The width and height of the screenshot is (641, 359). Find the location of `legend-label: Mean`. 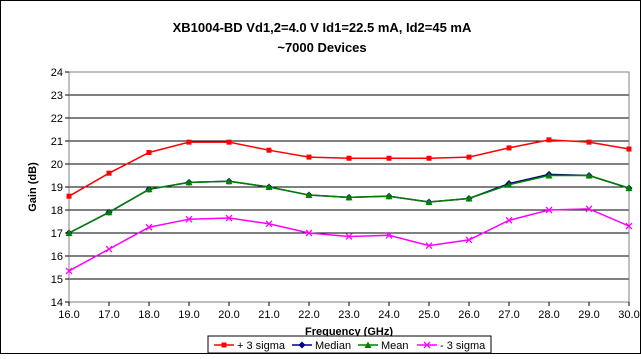

legend-label: Mean is located at coordinates (395, 346).